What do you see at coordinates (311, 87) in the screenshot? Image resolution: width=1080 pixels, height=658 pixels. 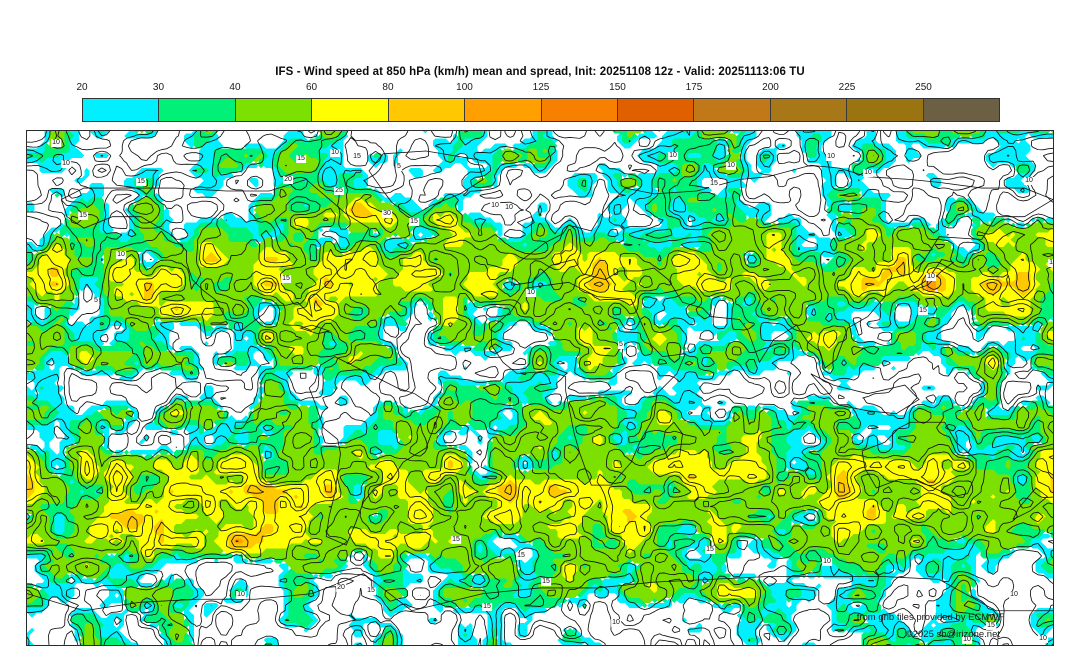 I see `colorbar-tick-60: 60` at bounding box center [311, 87].